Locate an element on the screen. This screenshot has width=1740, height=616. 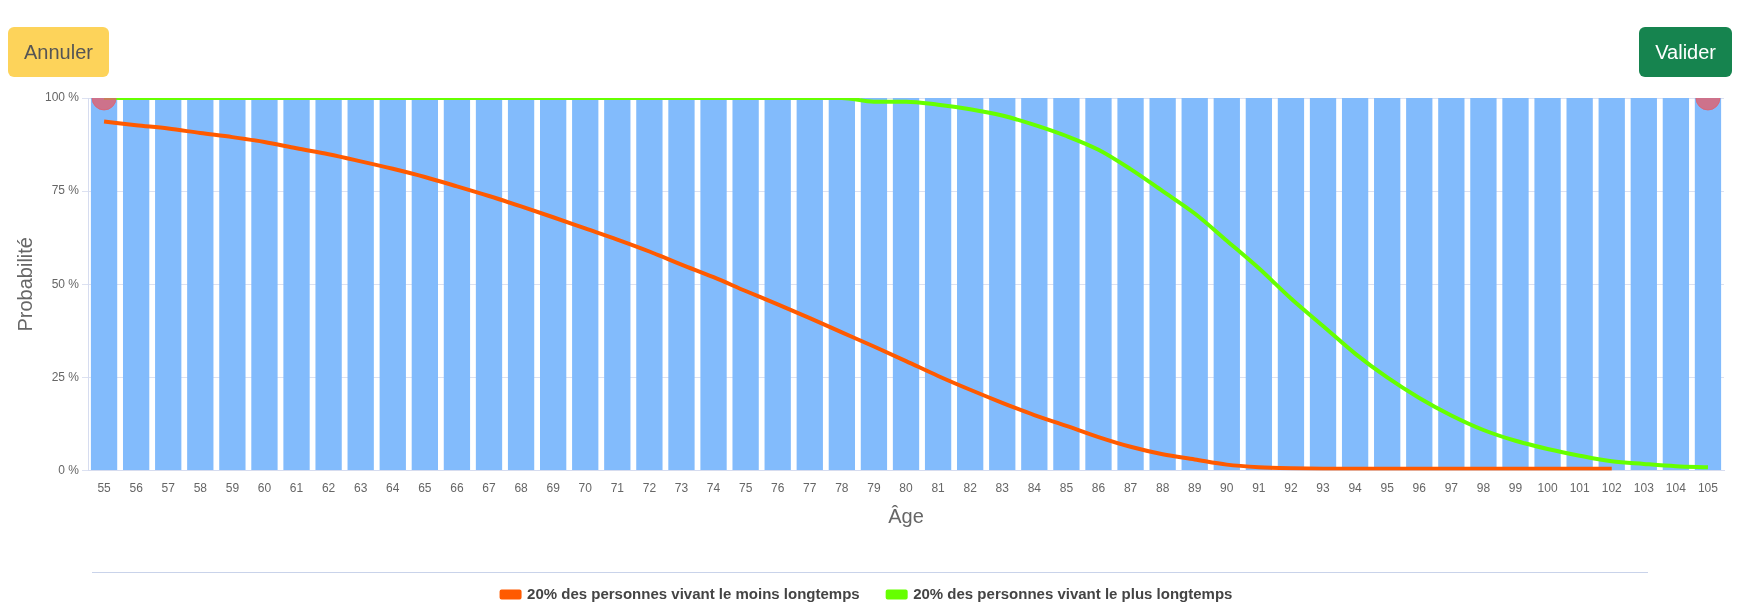
x-tick-label: 103 is located at coordinates (1644, 488).